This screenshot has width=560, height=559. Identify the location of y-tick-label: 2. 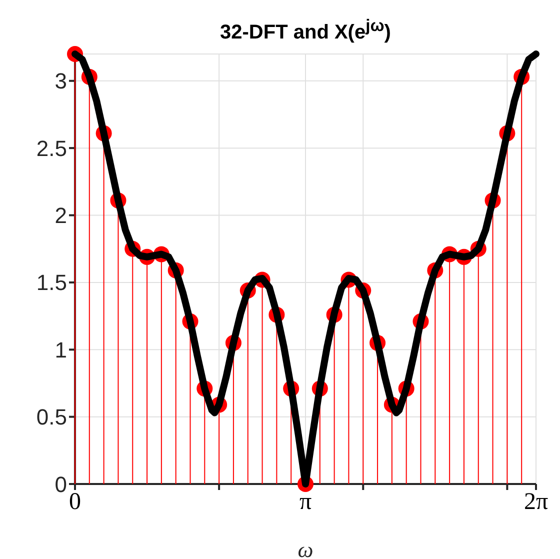
(60, 215).